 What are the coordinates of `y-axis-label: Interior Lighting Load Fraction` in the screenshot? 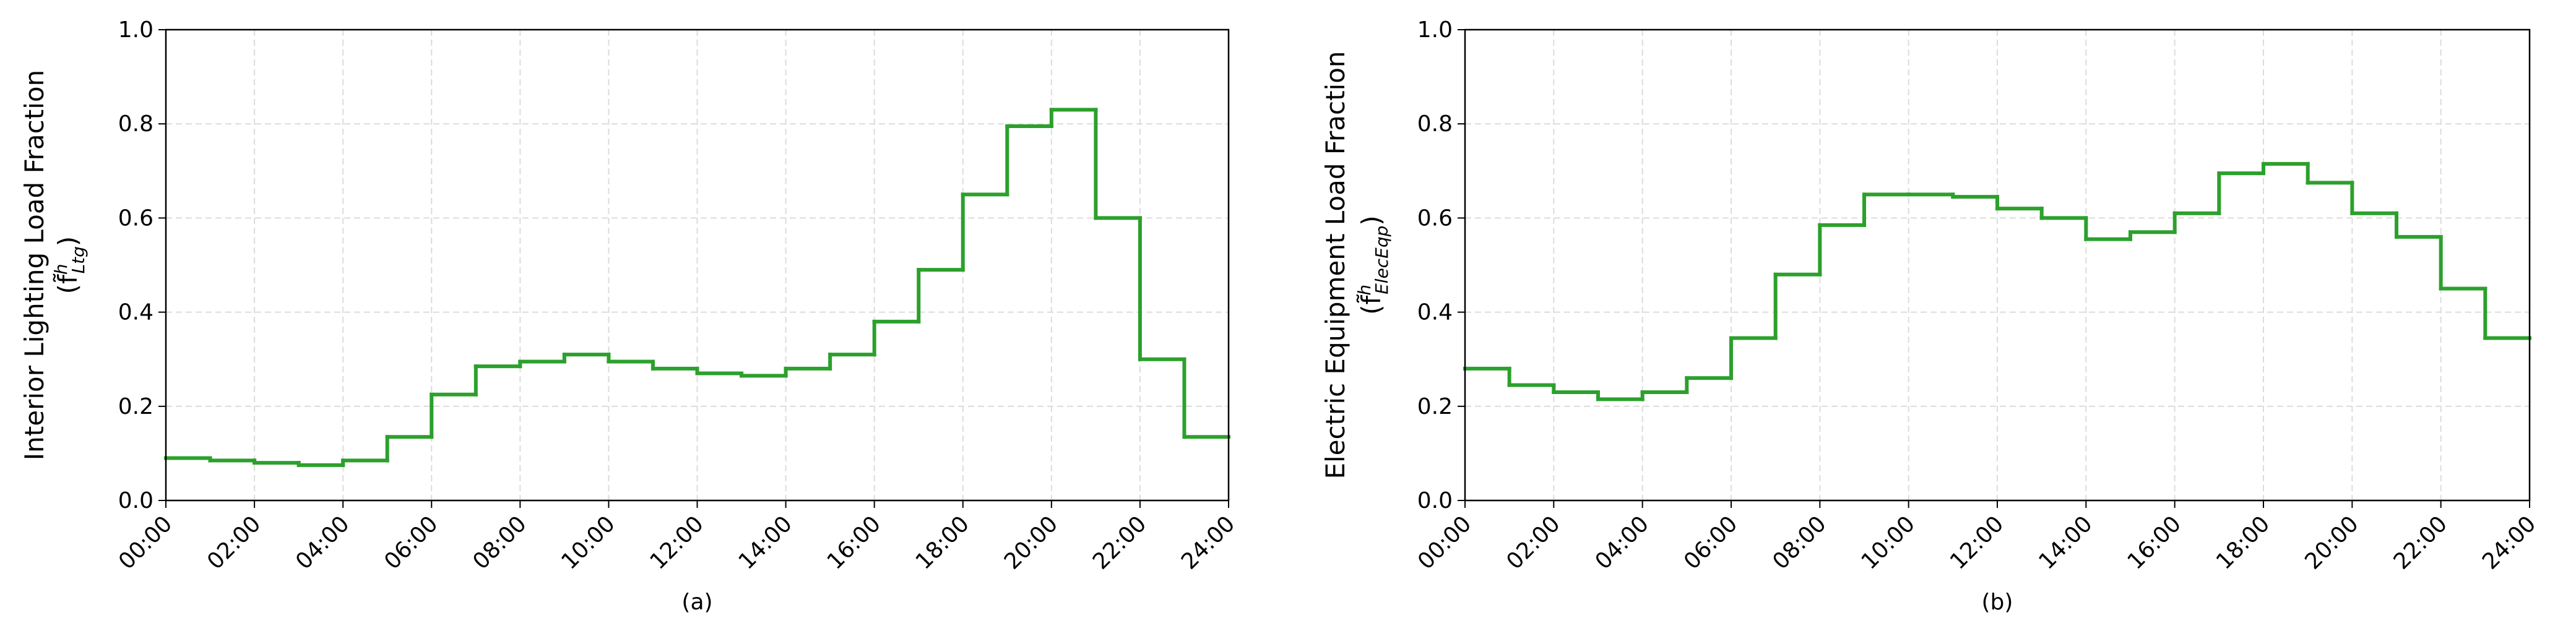 It's located at (34, 265).